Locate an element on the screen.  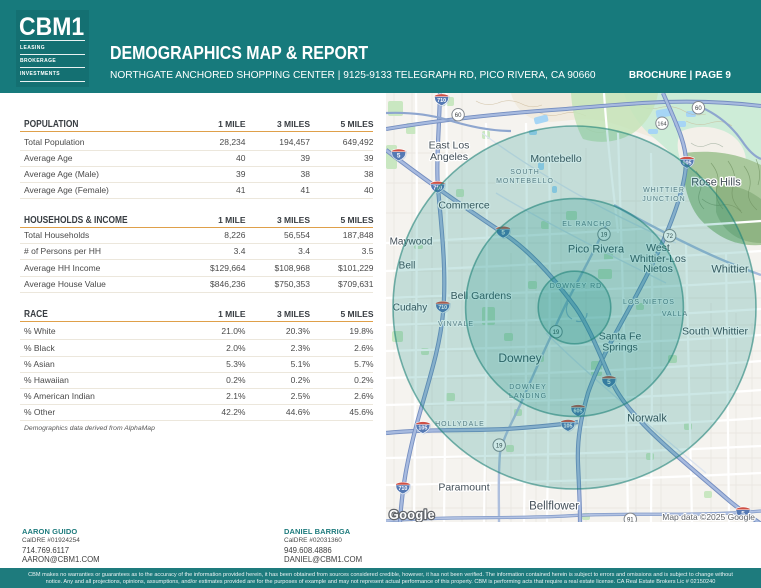
svg-text: Whittier is located at coordinates (730, 270).